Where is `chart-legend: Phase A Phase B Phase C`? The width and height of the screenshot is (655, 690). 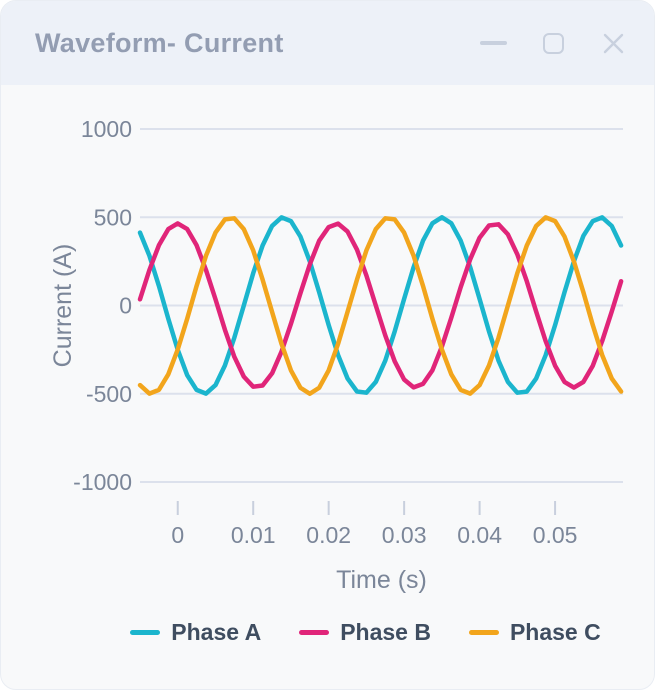
chart-legend: Phase A Phase B Phase C is located at coordinates (346, 625).